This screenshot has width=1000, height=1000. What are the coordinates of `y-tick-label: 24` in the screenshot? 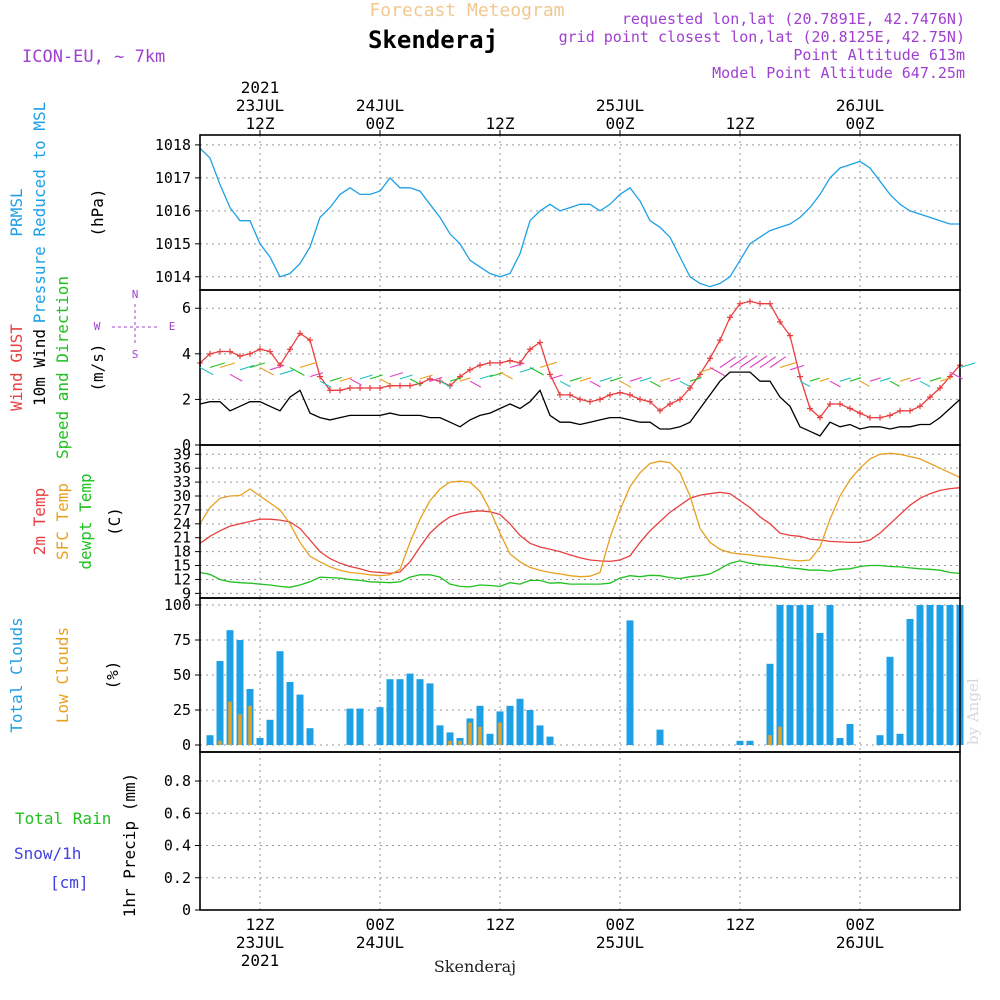 It's located at (182, 524).